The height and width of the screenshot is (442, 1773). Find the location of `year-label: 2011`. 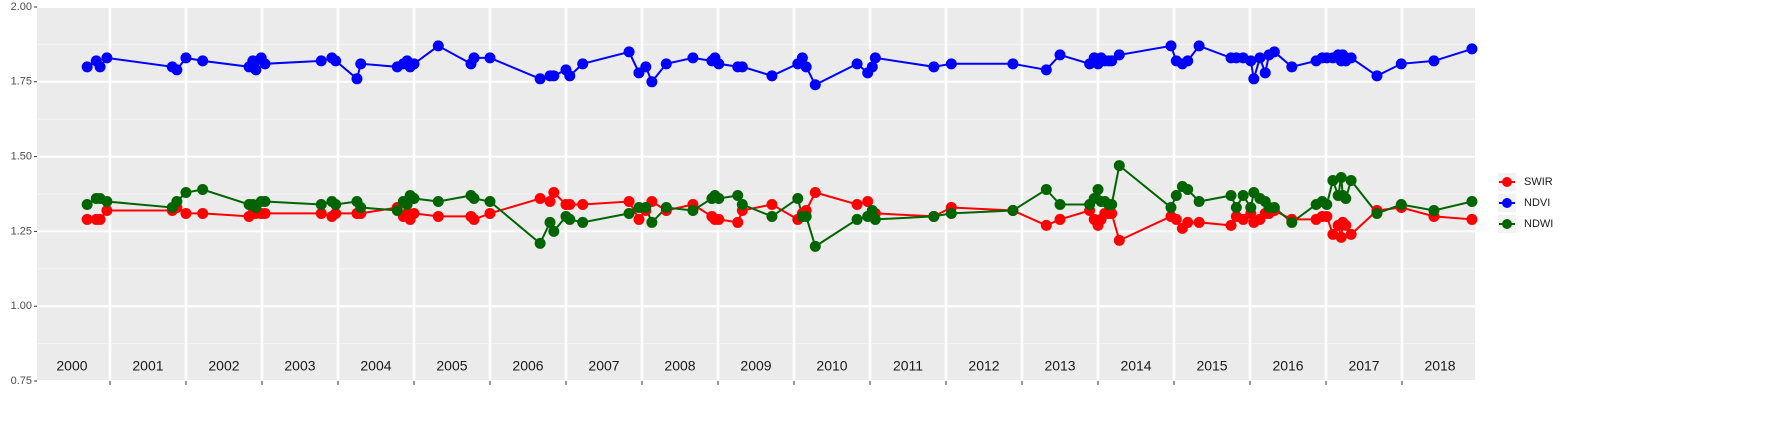

year-label: 2011 is located at coordinates (908, 366).